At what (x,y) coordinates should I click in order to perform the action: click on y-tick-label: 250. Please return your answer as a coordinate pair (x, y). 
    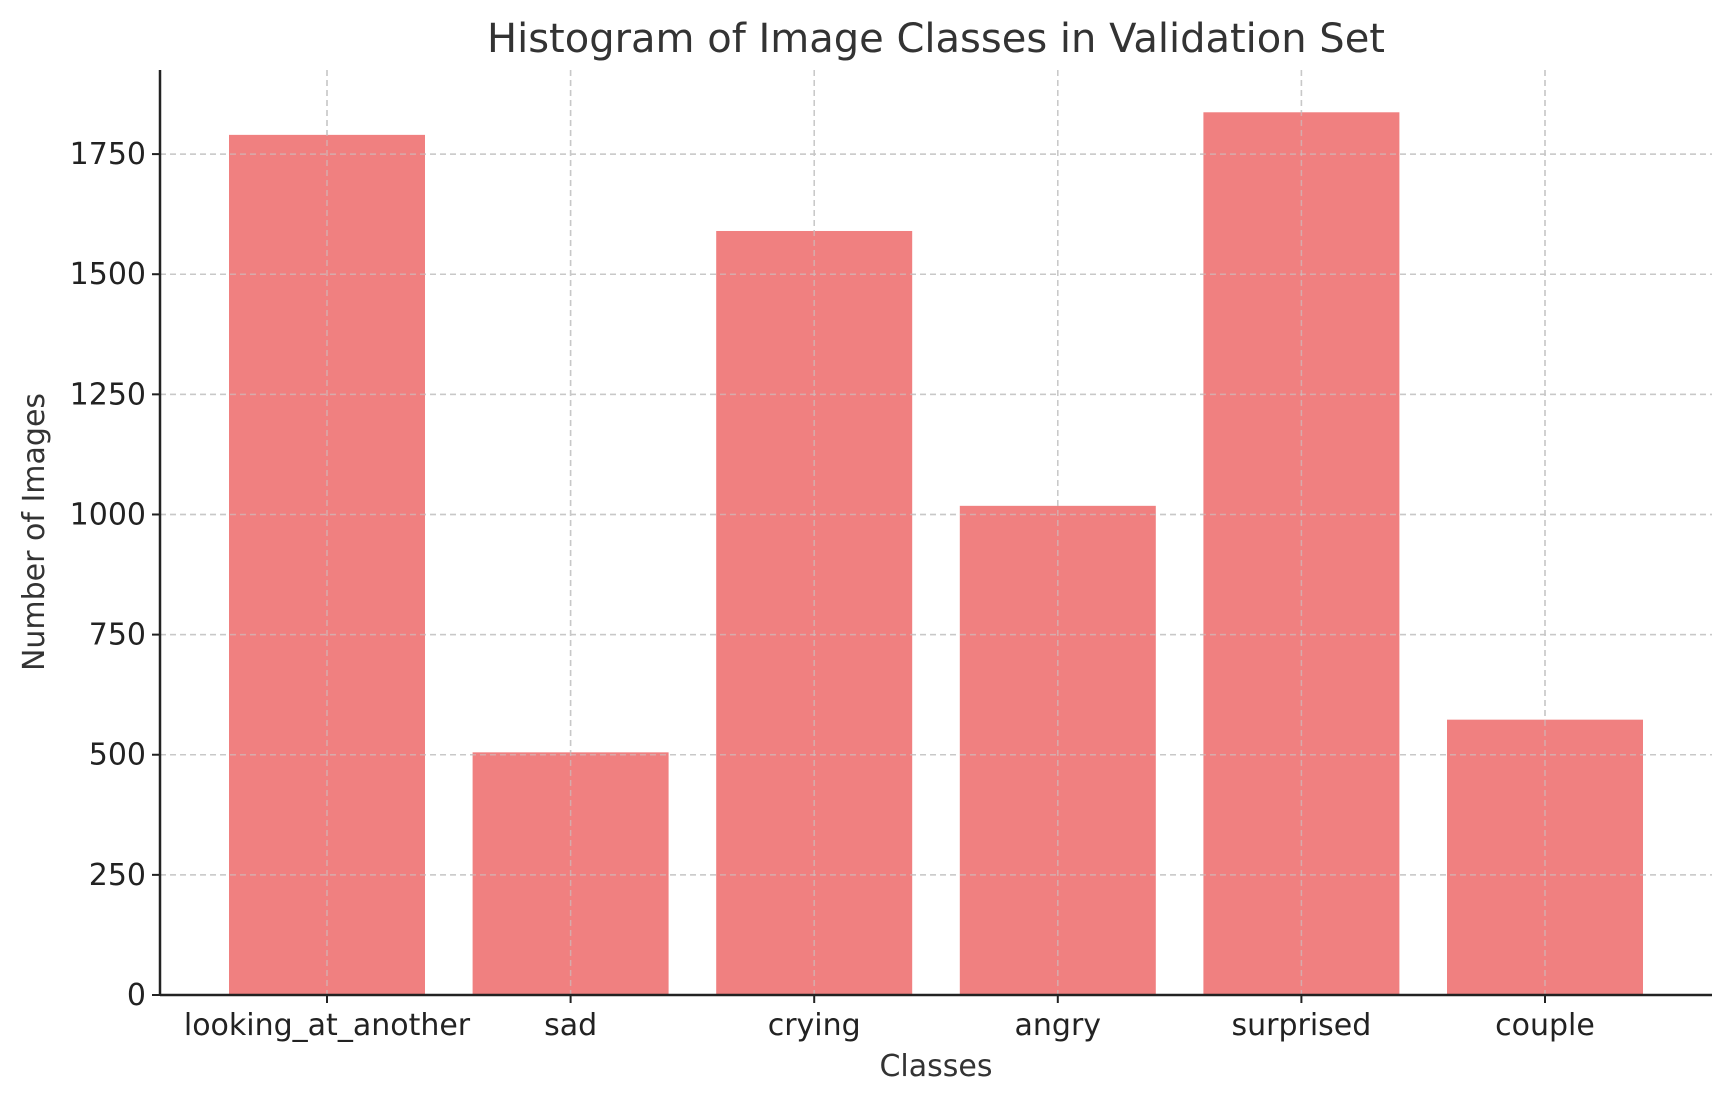
    Looking at the image, I should click on (117, 875).